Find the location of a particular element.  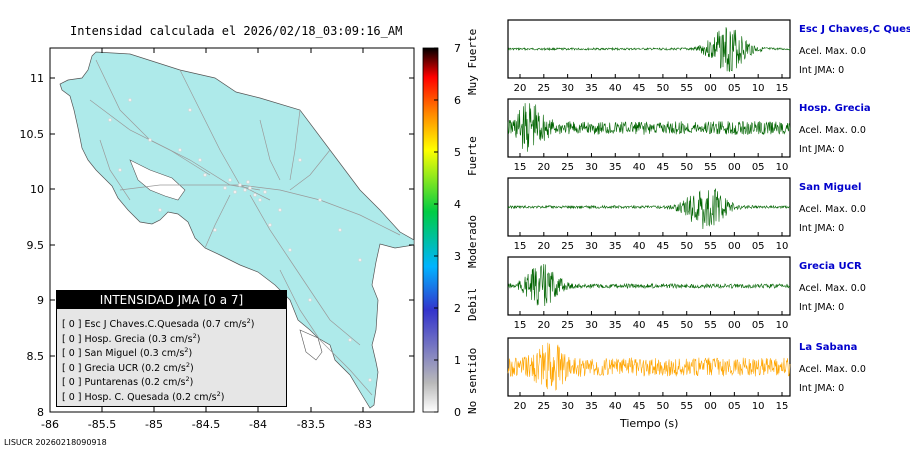

legend-accel: (0.3 cm/s is located at coordinates (162, 354).